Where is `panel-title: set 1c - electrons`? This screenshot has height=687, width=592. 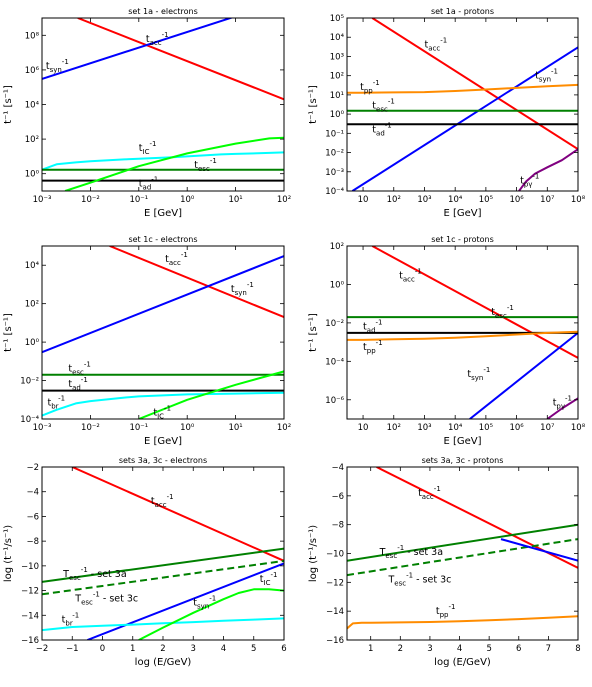 panel-title: set 1c - electrons is located at coordinates (162, 239).